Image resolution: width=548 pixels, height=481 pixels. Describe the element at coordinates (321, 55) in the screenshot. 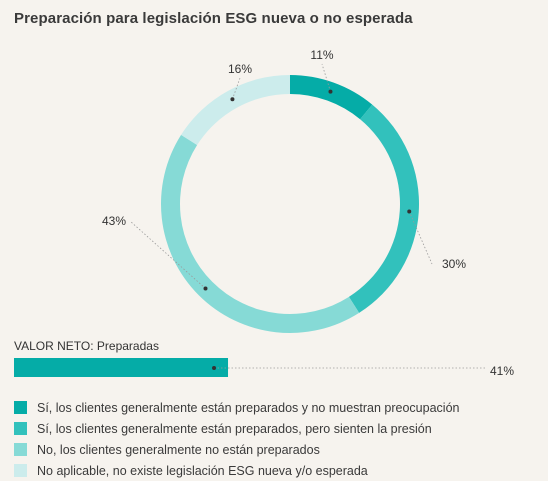

I see `slice-value-label: 11%` at that location.